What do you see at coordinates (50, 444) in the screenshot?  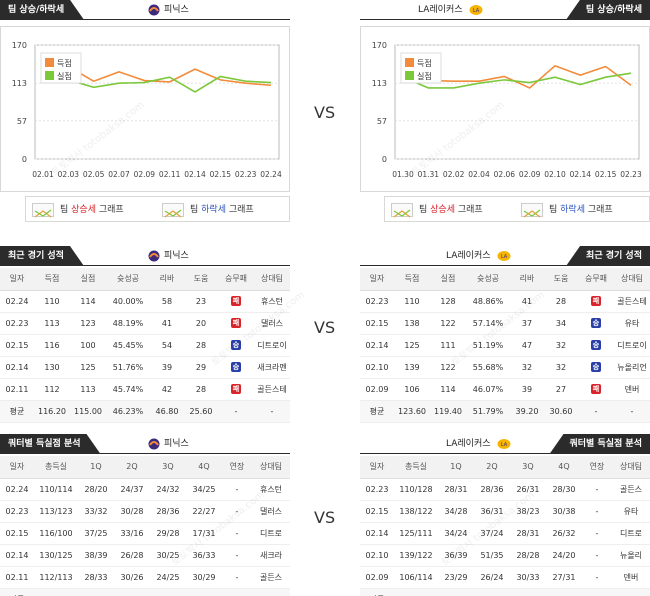 I see `quarter-title-left: 쿼터별 득실점 분석` at bounding box center [50, 444].